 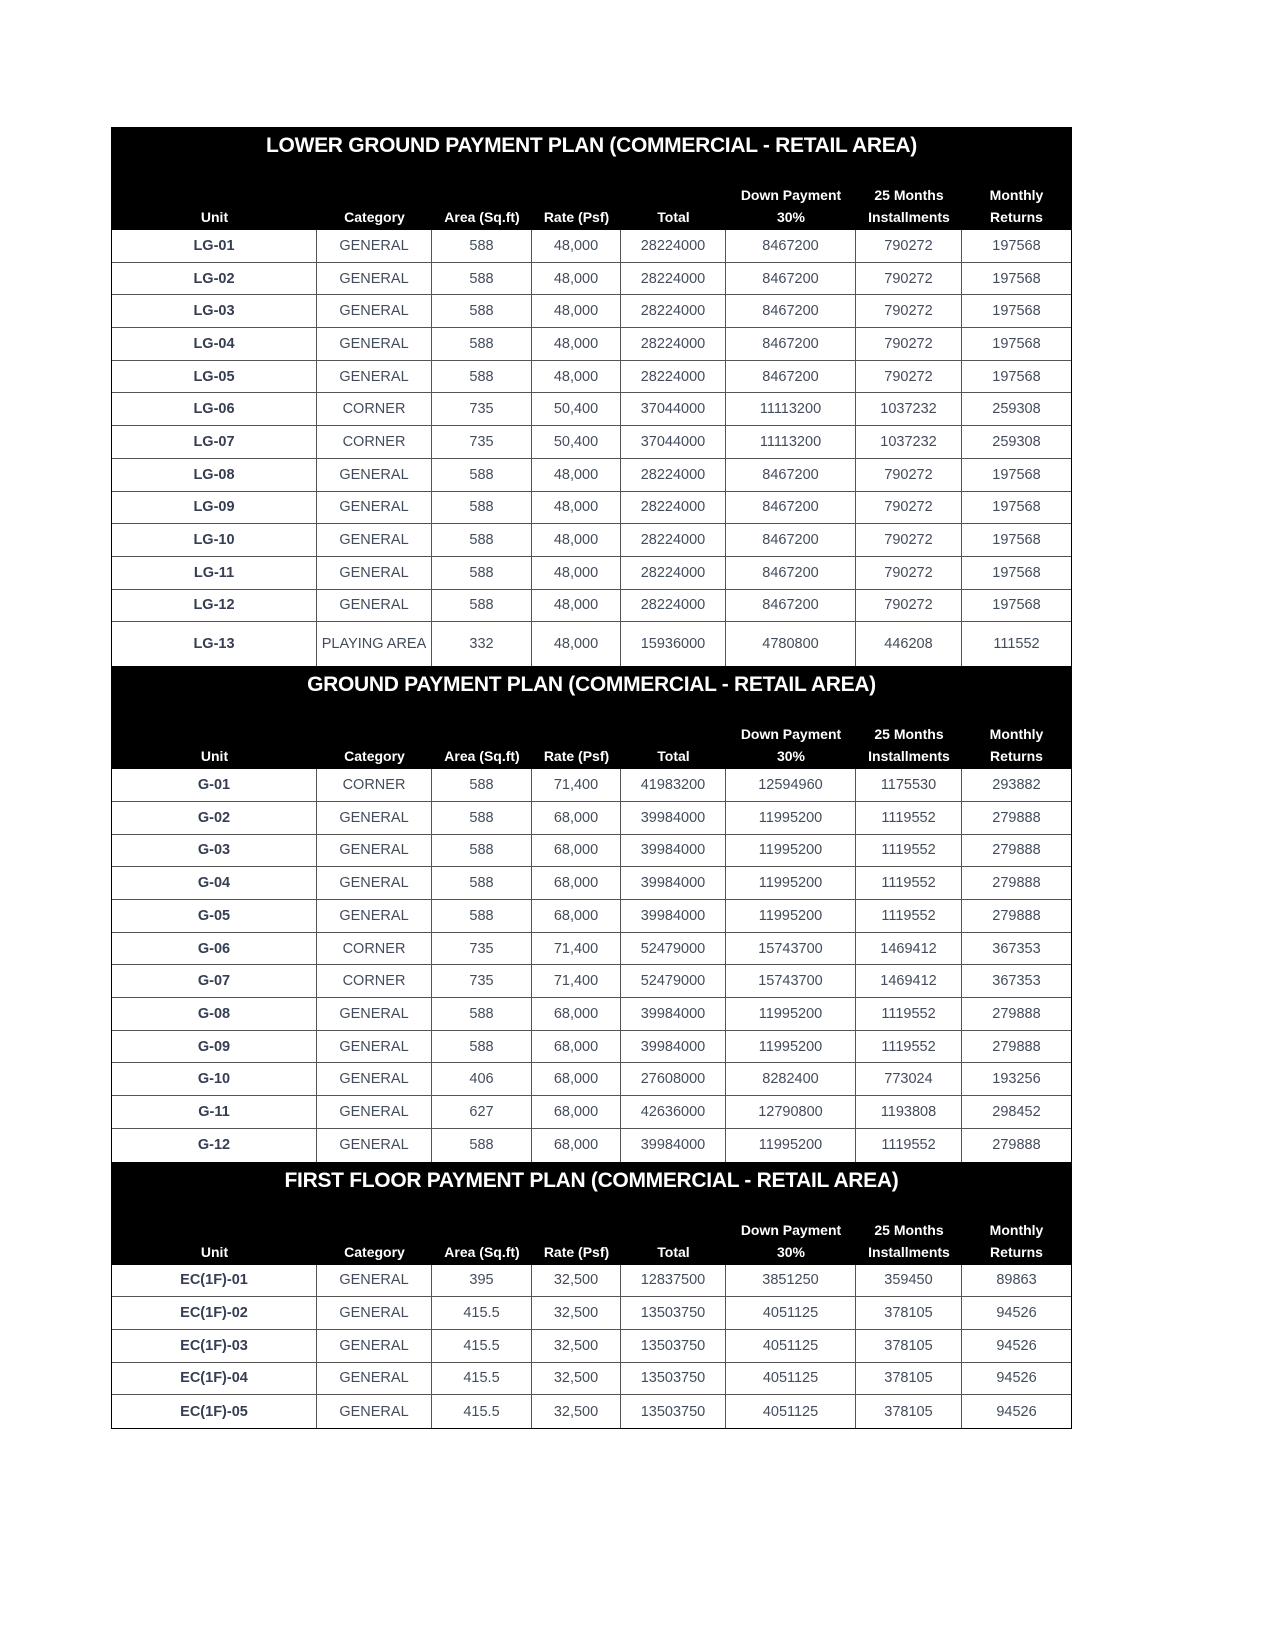 What do you see at coordinates (214, 409) in the screenshot?
I see `cell-unit: LG-06` at bounding box center [214, 409].